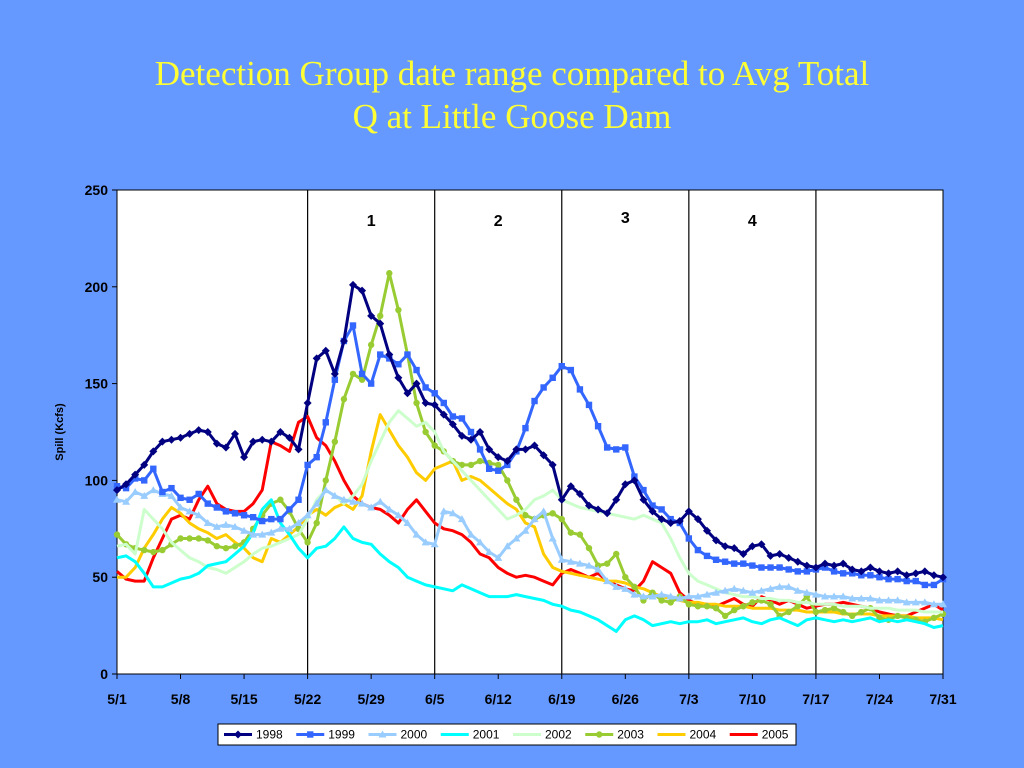  Describe the element at coordinates (689, 699) in the screenshot. I see `x-tick-label: 7/3` at that location.